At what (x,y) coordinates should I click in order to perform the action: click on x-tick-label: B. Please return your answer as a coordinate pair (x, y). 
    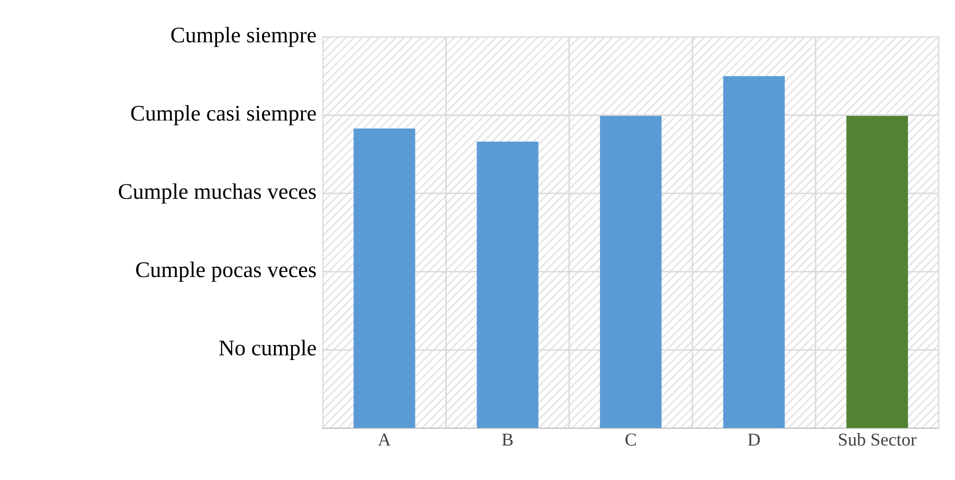
    Looking at the image, I should click on (507, 440).